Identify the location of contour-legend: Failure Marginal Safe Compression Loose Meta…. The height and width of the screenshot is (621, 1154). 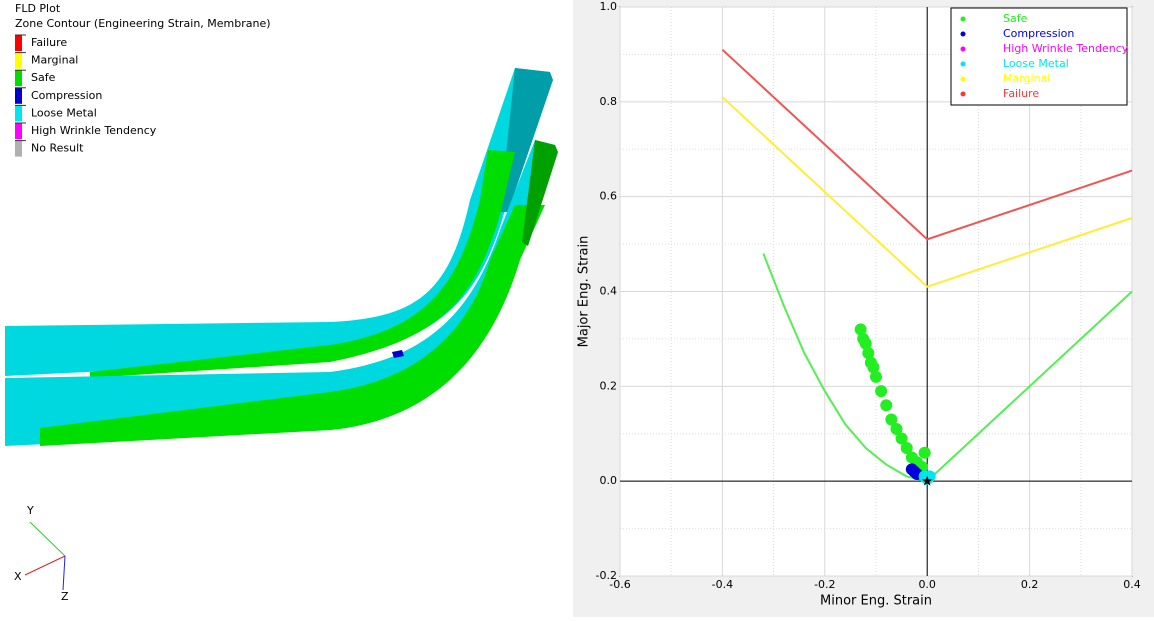
(86, 95).